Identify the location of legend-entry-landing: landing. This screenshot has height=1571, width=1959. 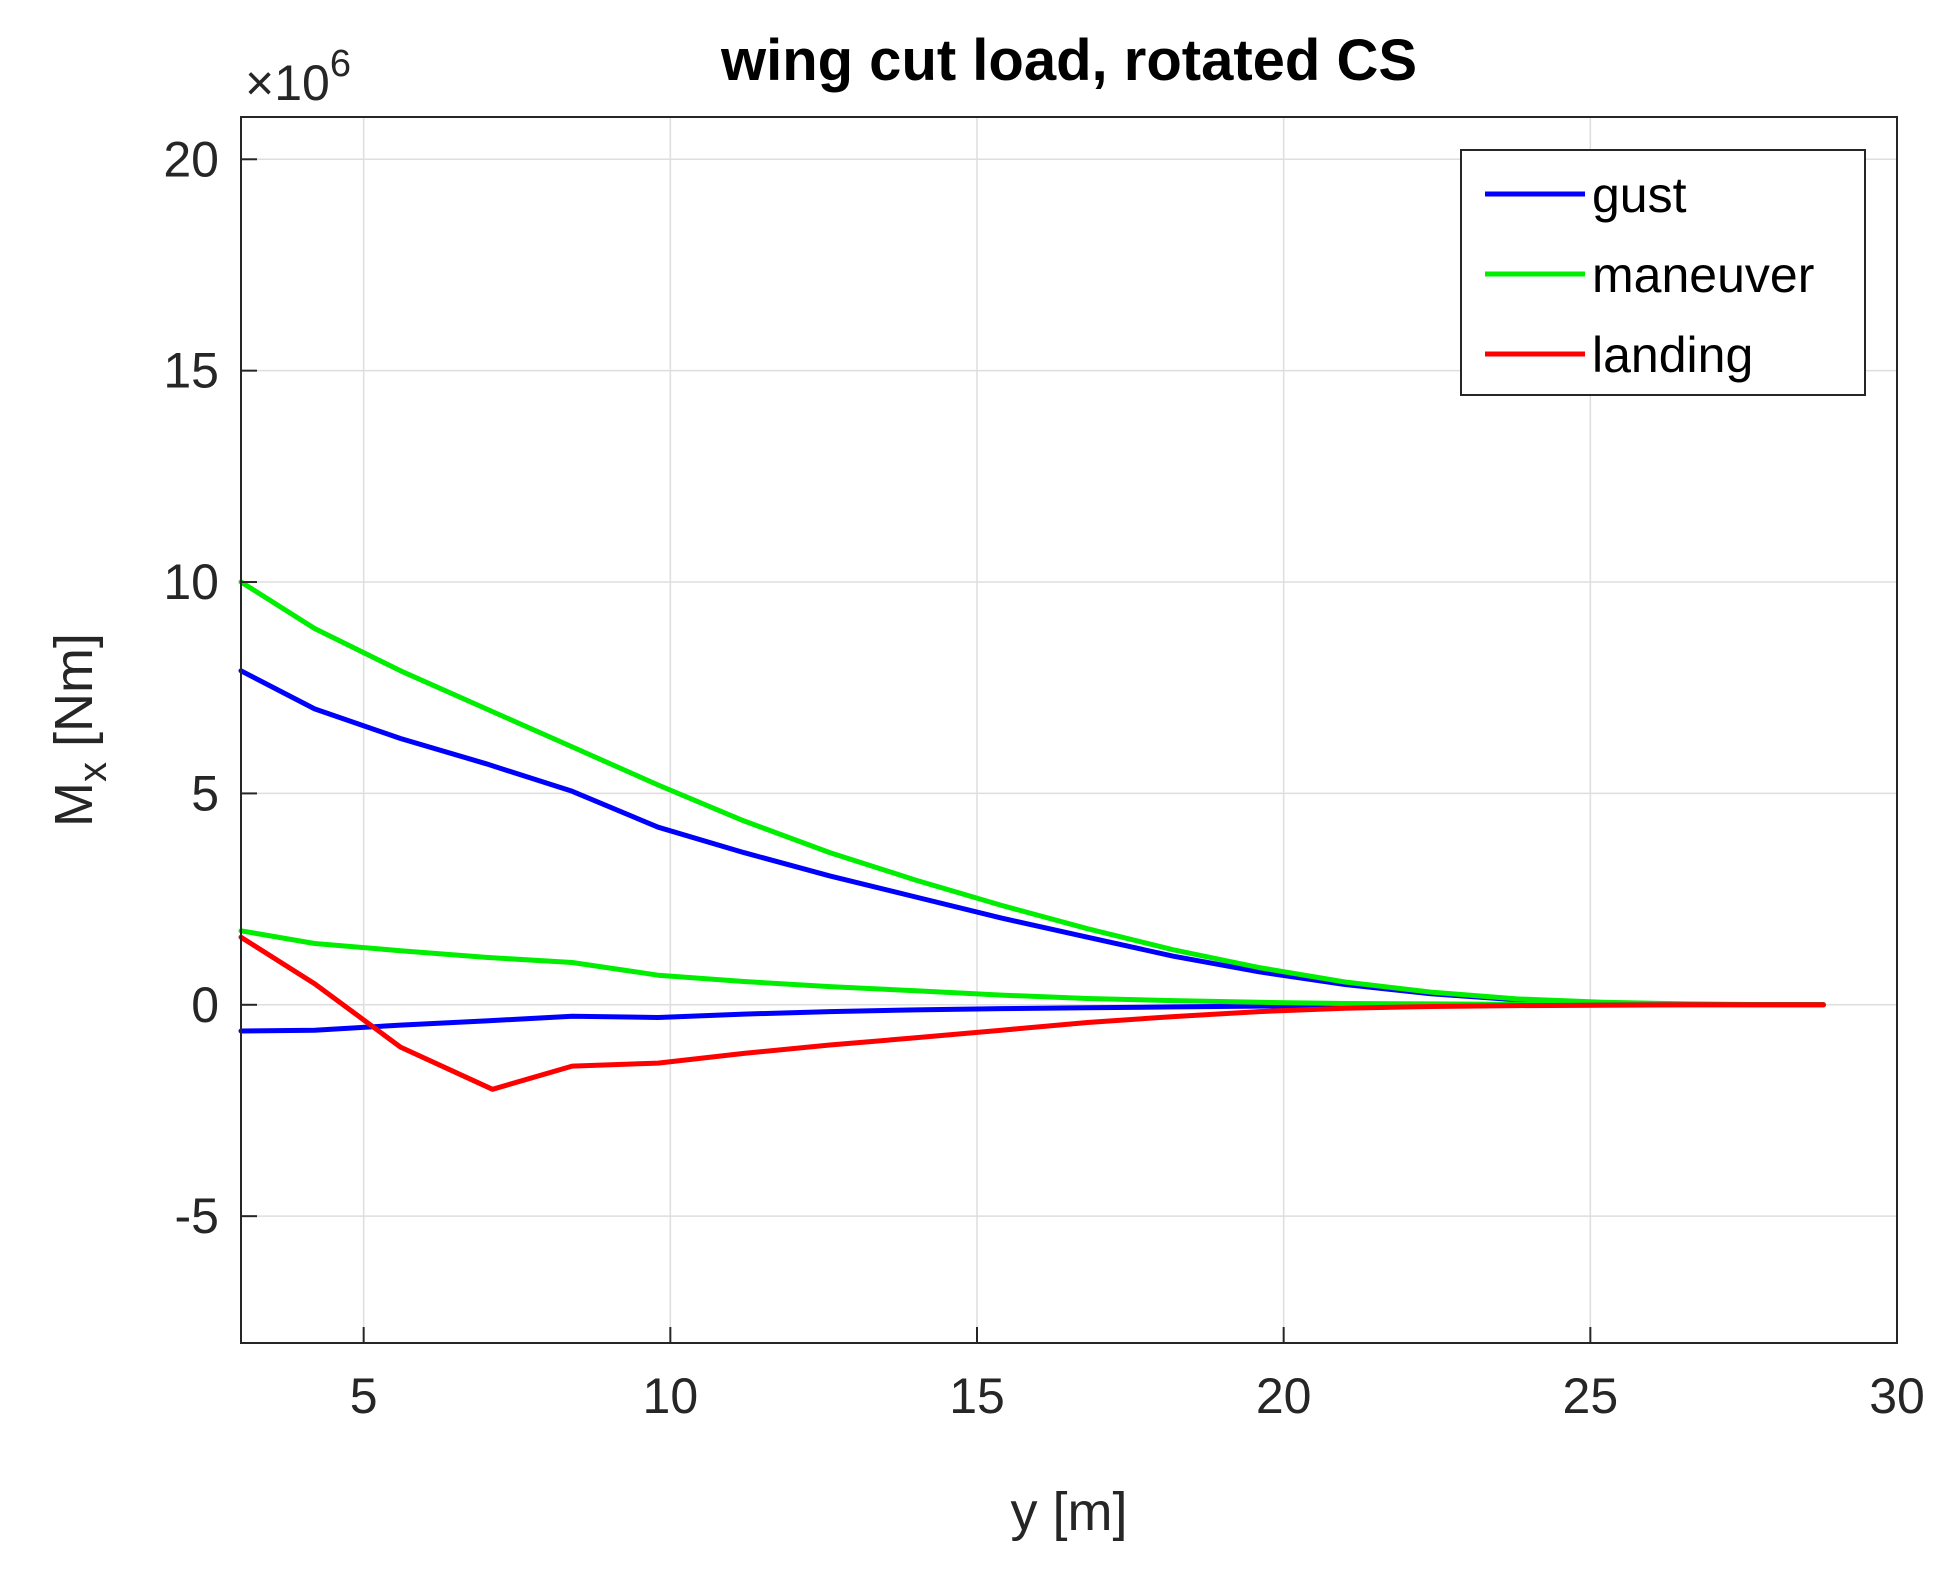
(1619, 355).